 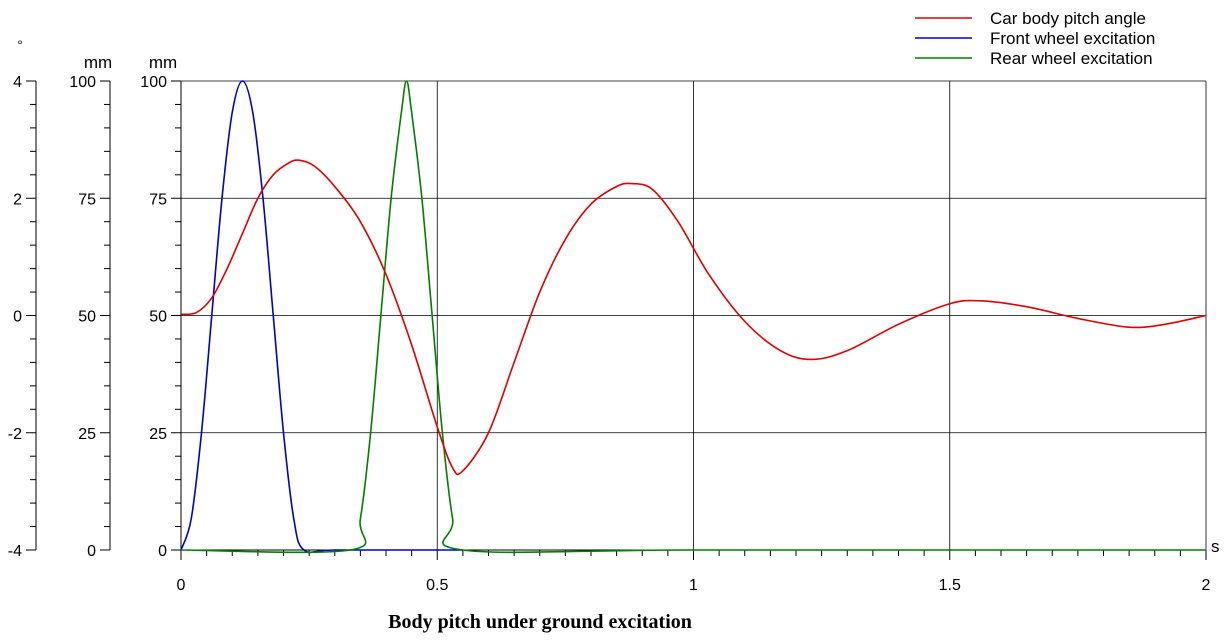 I want to click on legend-label: Car body pitch angle, so click(x=1068, y=18).